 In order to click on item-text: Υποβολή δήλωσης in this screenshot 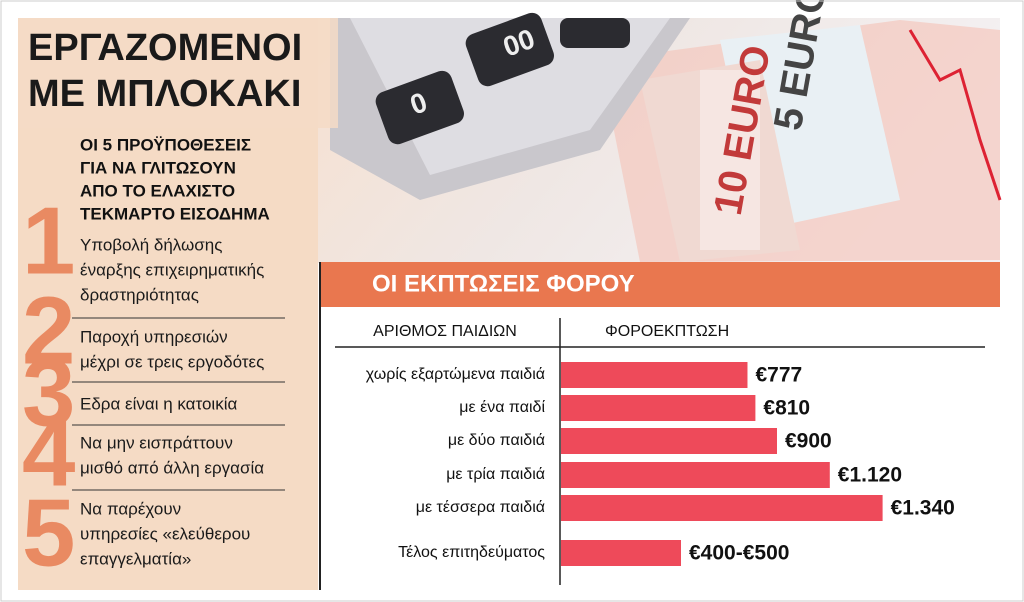, I will do `click(151, 244)`.